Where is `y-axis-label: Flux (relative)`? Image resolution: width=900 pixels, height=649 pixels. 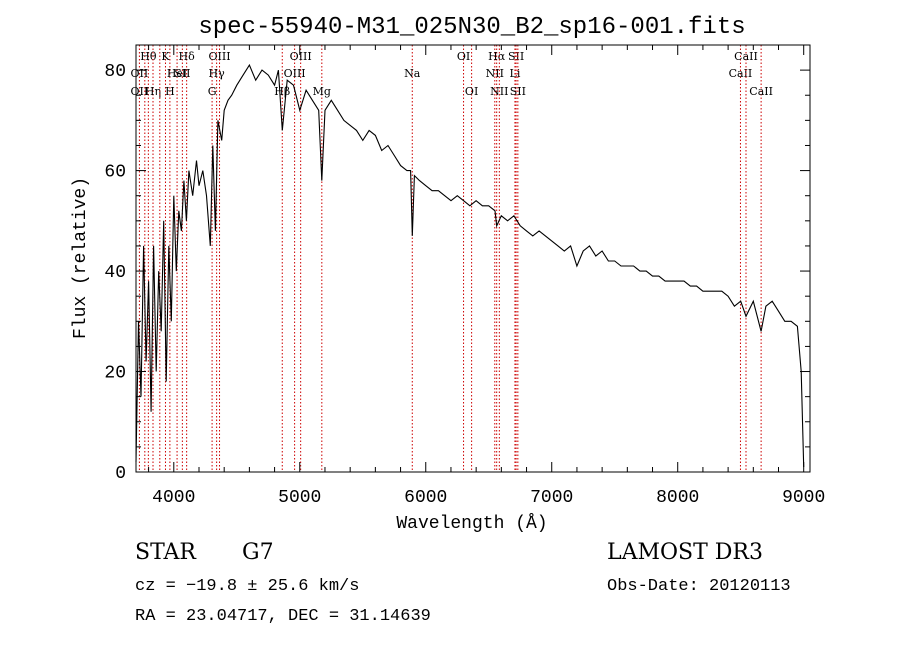 y-axis-label: Flux (relative) is located at coordinates (81, 258).